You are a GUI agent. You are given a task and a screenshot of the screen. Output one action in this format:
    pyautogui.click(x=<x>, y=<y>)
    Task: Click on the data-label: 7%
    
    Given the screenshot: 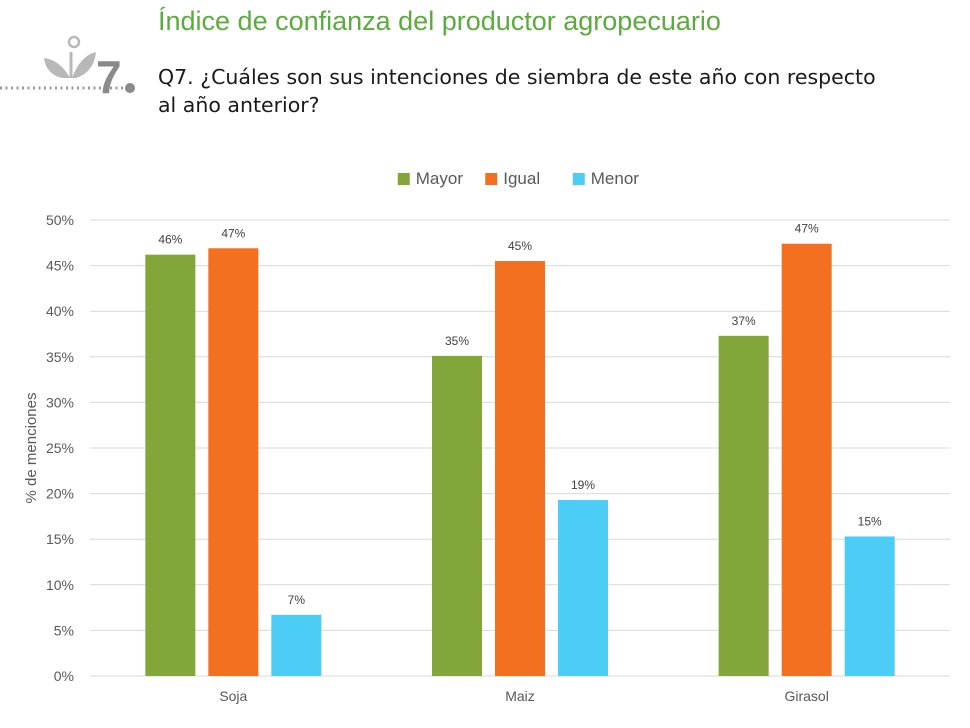 What is the action you would take?
    pyautogui.click(x=297, y=600)
    